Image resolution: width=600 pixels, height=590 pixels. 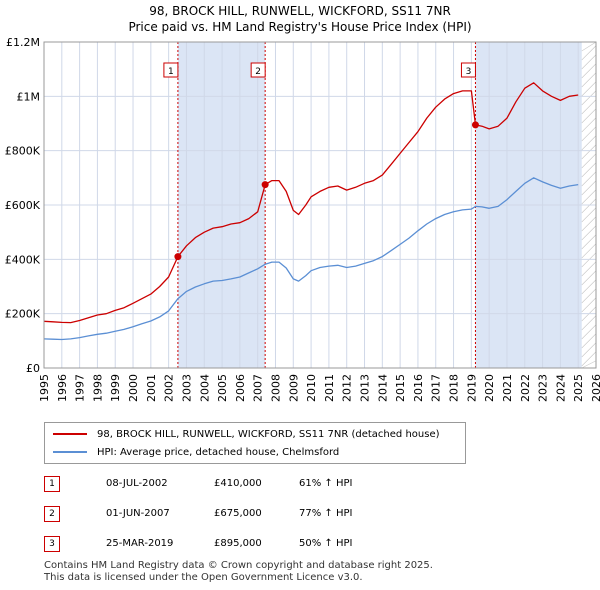 What do you see at coordinates (70, 434) in the screenshot?
I see `legend-swatch-price` at bounding box center [70, 434].